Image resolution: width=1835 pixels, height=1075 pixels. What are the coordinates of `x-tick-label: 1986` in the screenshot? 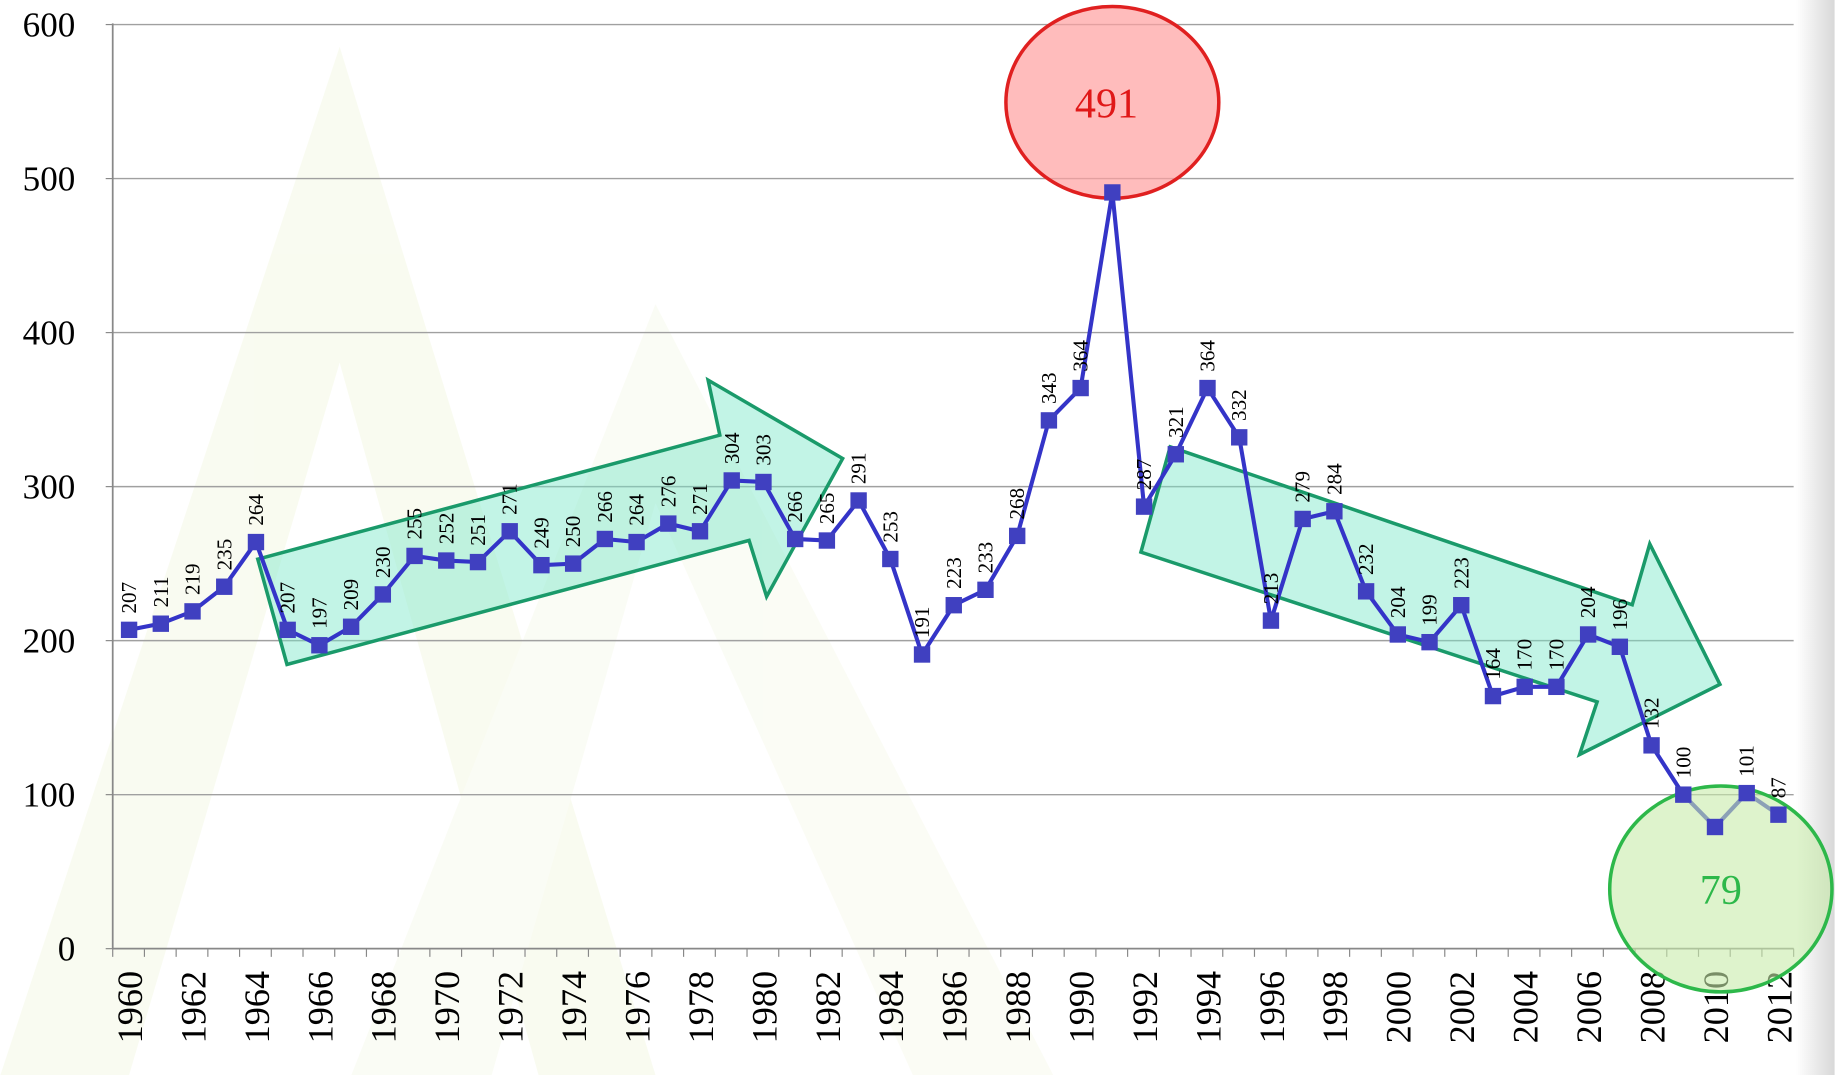 It's located at (955, 1007).